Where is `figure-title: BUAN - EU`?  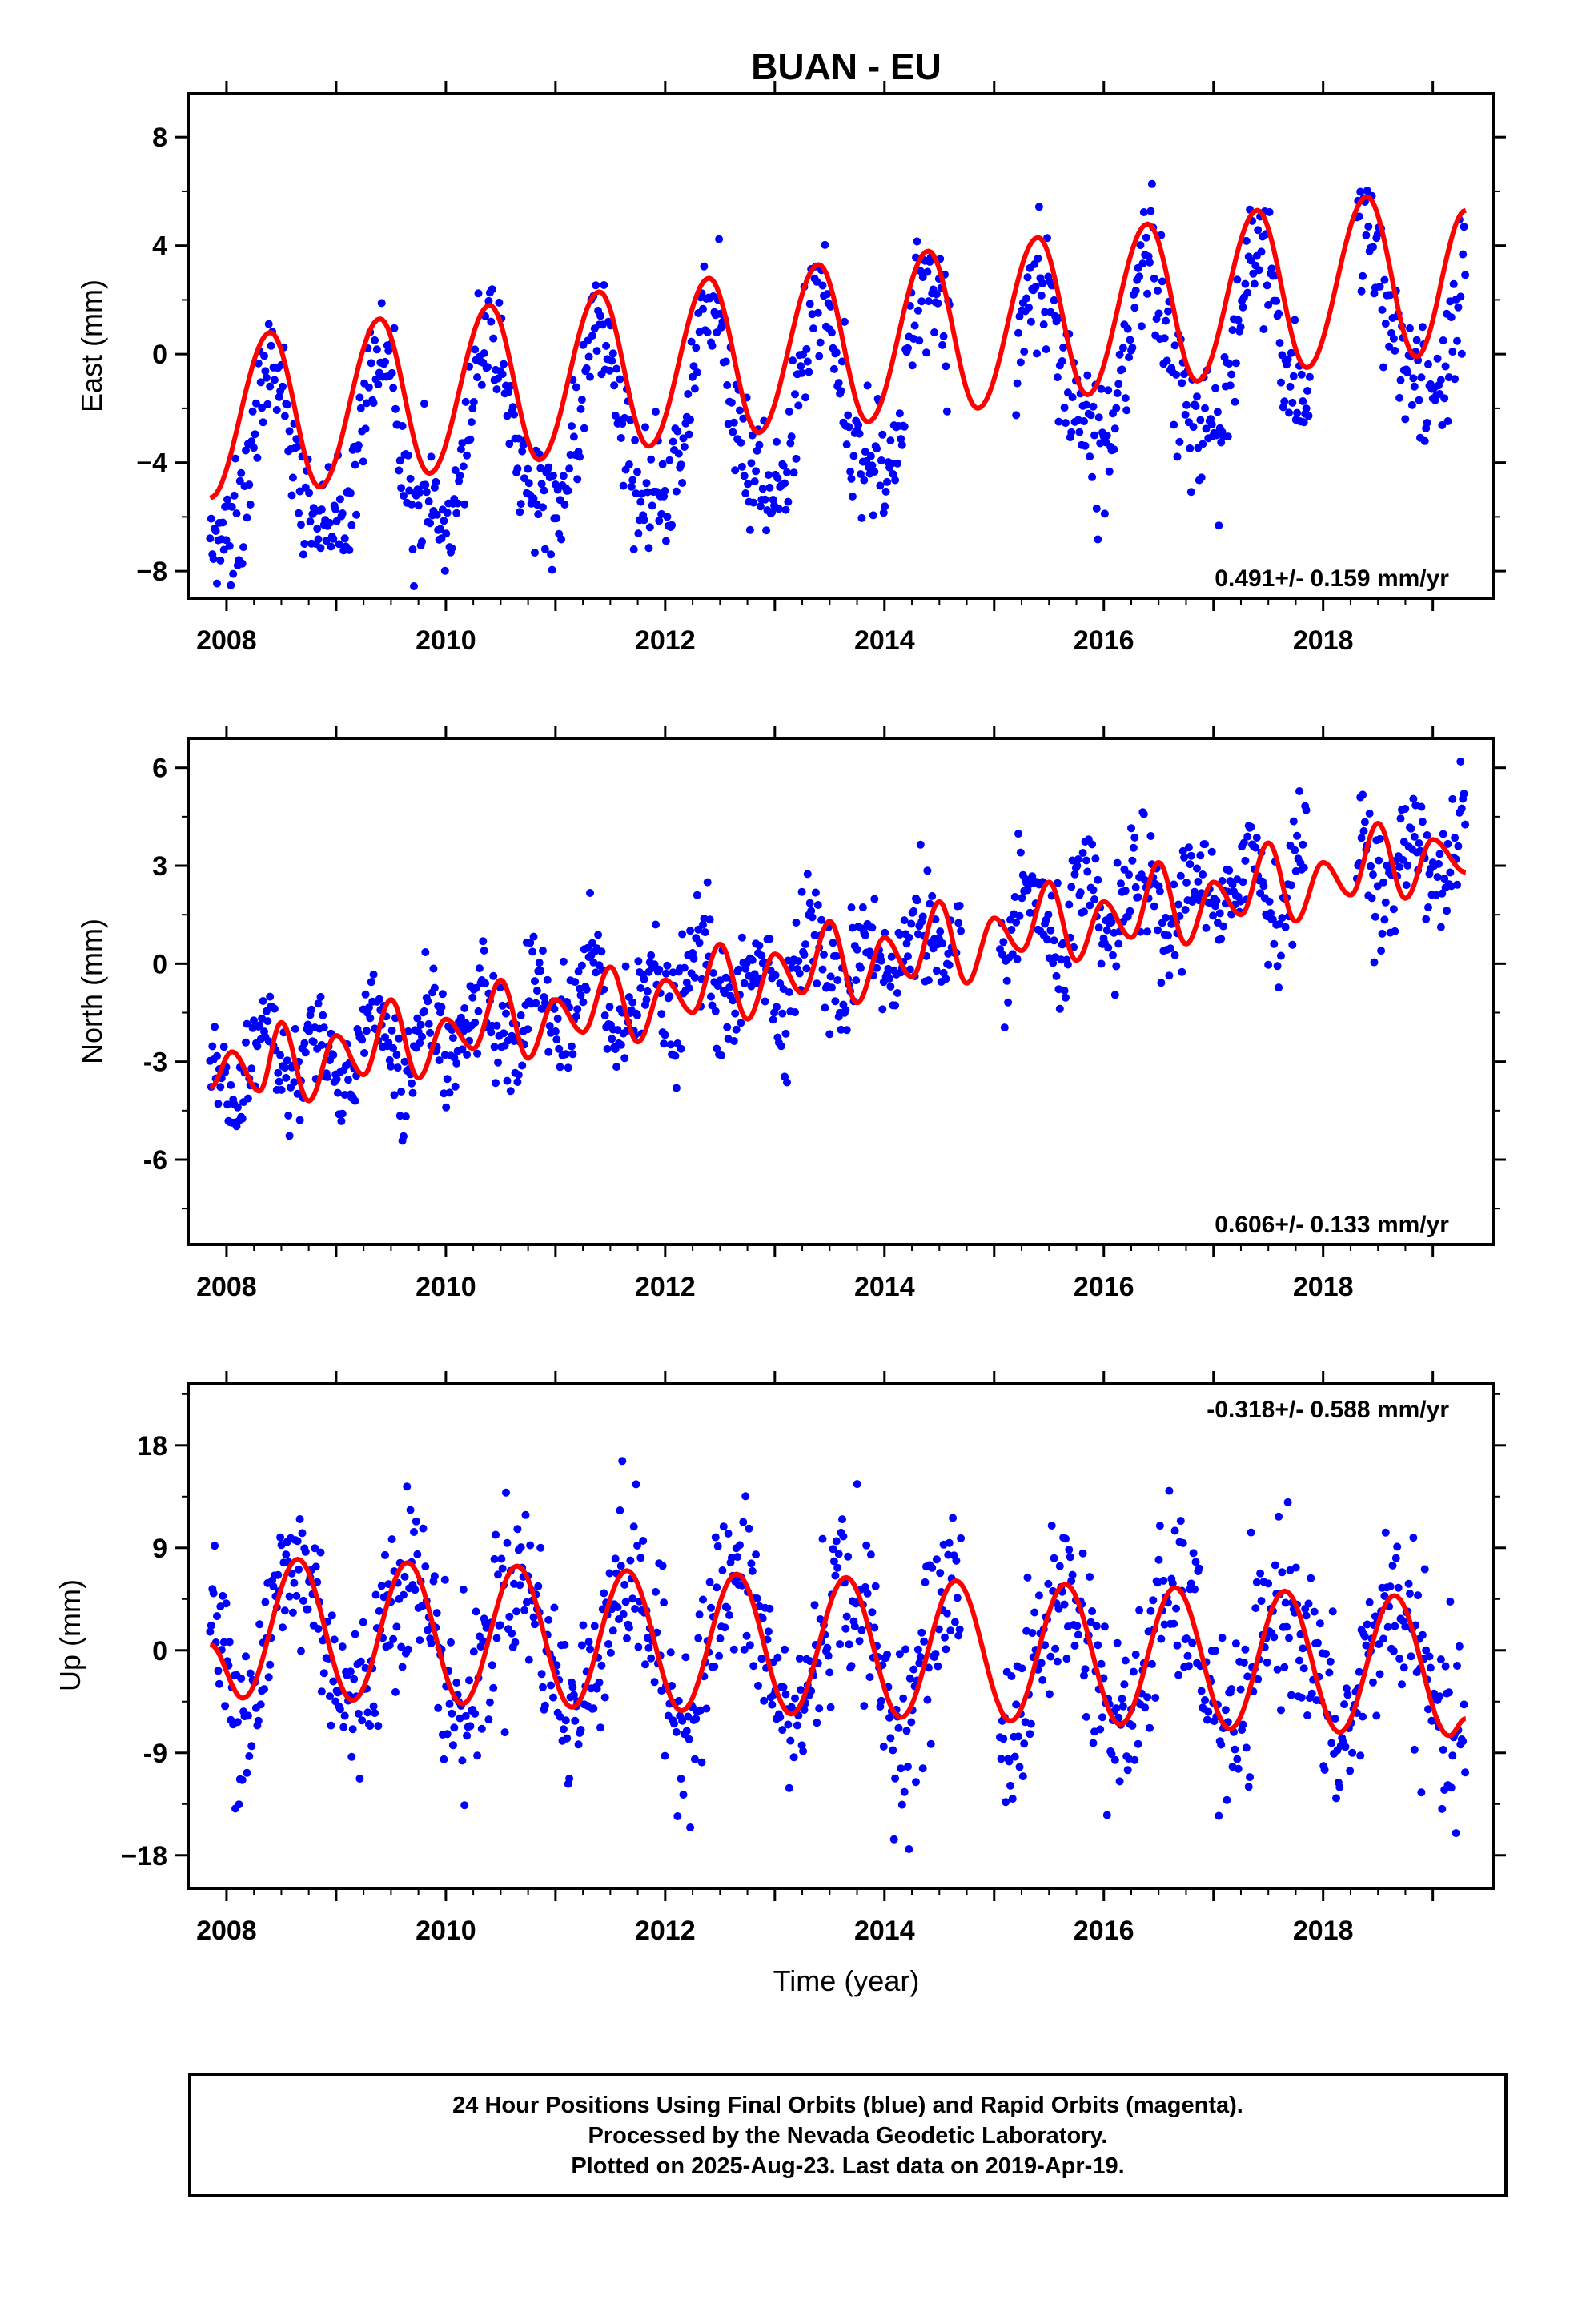
figure-title: BUAN - EU is located at coordinates (847, 66).